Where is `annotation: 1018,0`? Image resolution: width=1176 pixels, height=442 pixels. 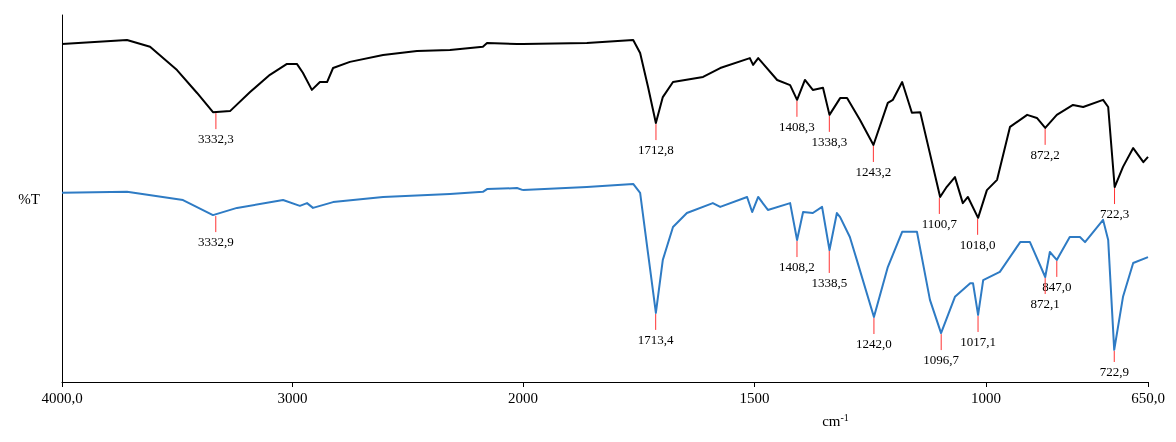
annotation: 1018,0 is located at coordinates (977, 244).